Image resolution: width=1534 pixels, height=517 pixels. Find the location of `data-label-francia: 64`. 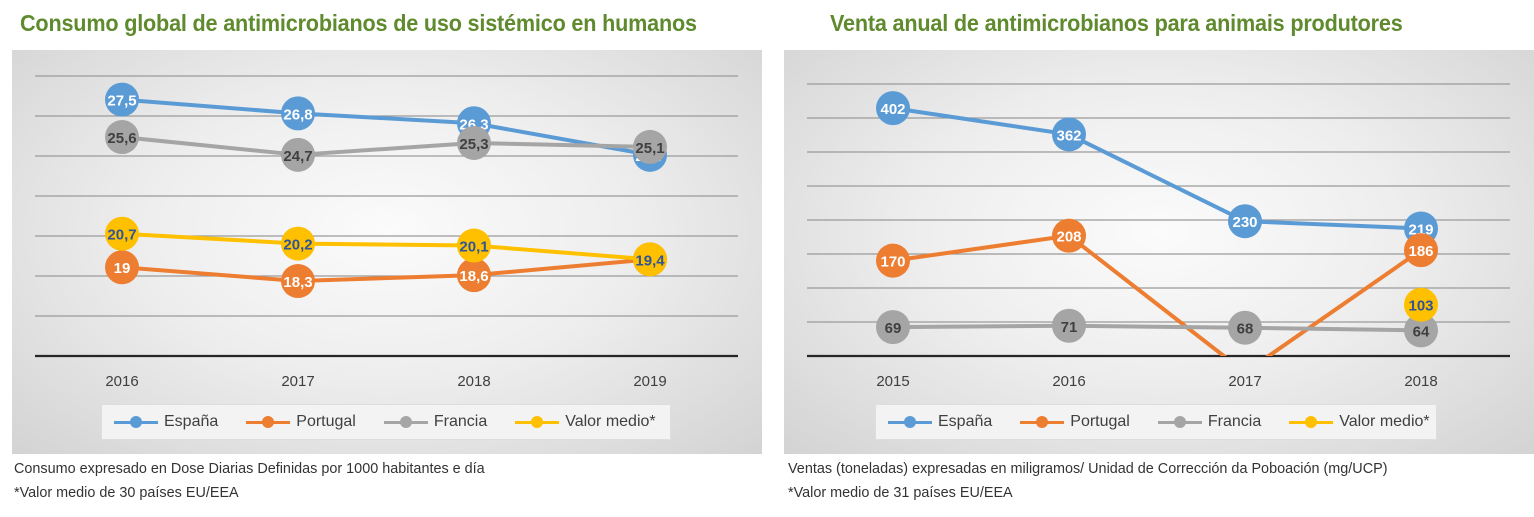

data-label-francia: 64 is located at coordinates (1421, 331).